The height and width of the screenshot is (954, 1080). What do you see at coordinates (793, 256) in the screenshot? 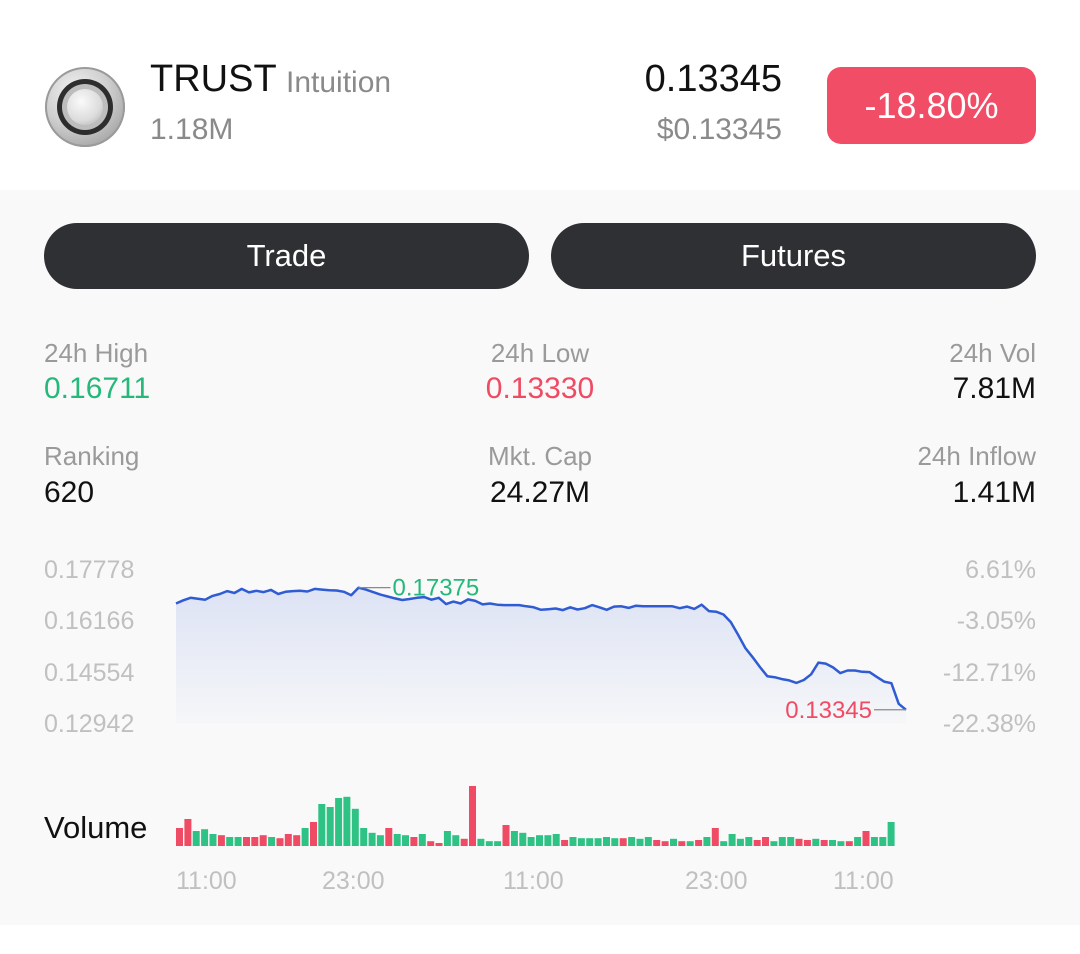
I see `futures-button: Futures` at bounding box center [793, 256].